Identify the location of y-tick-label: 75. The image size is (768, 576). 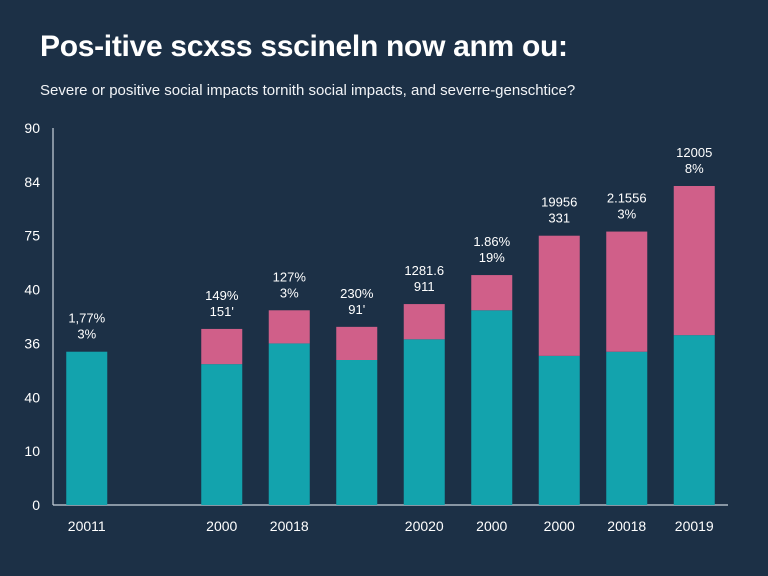
(32, 236).